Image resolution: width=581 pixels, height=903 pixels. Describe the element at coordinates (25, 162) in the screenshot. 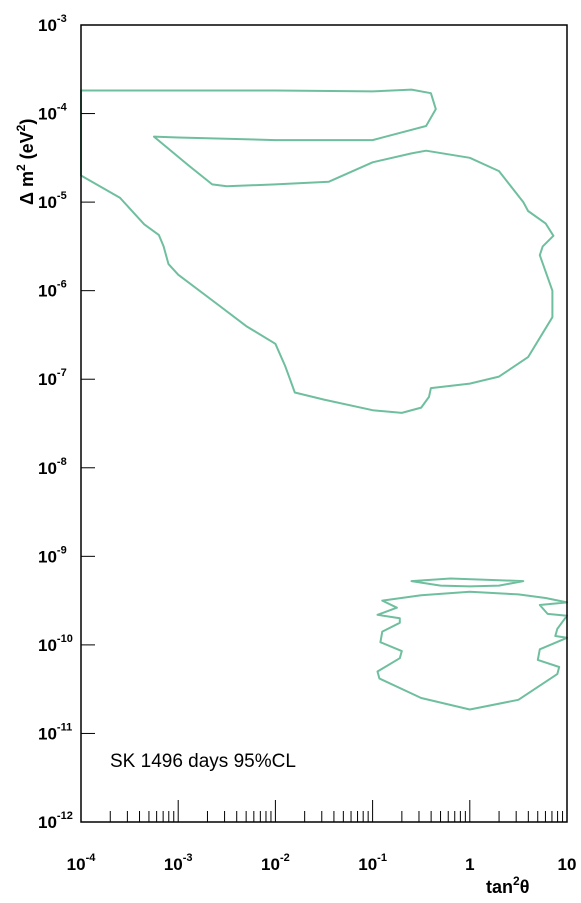

I see `y-axis-label: Δ m2 (eV2)` at that location.